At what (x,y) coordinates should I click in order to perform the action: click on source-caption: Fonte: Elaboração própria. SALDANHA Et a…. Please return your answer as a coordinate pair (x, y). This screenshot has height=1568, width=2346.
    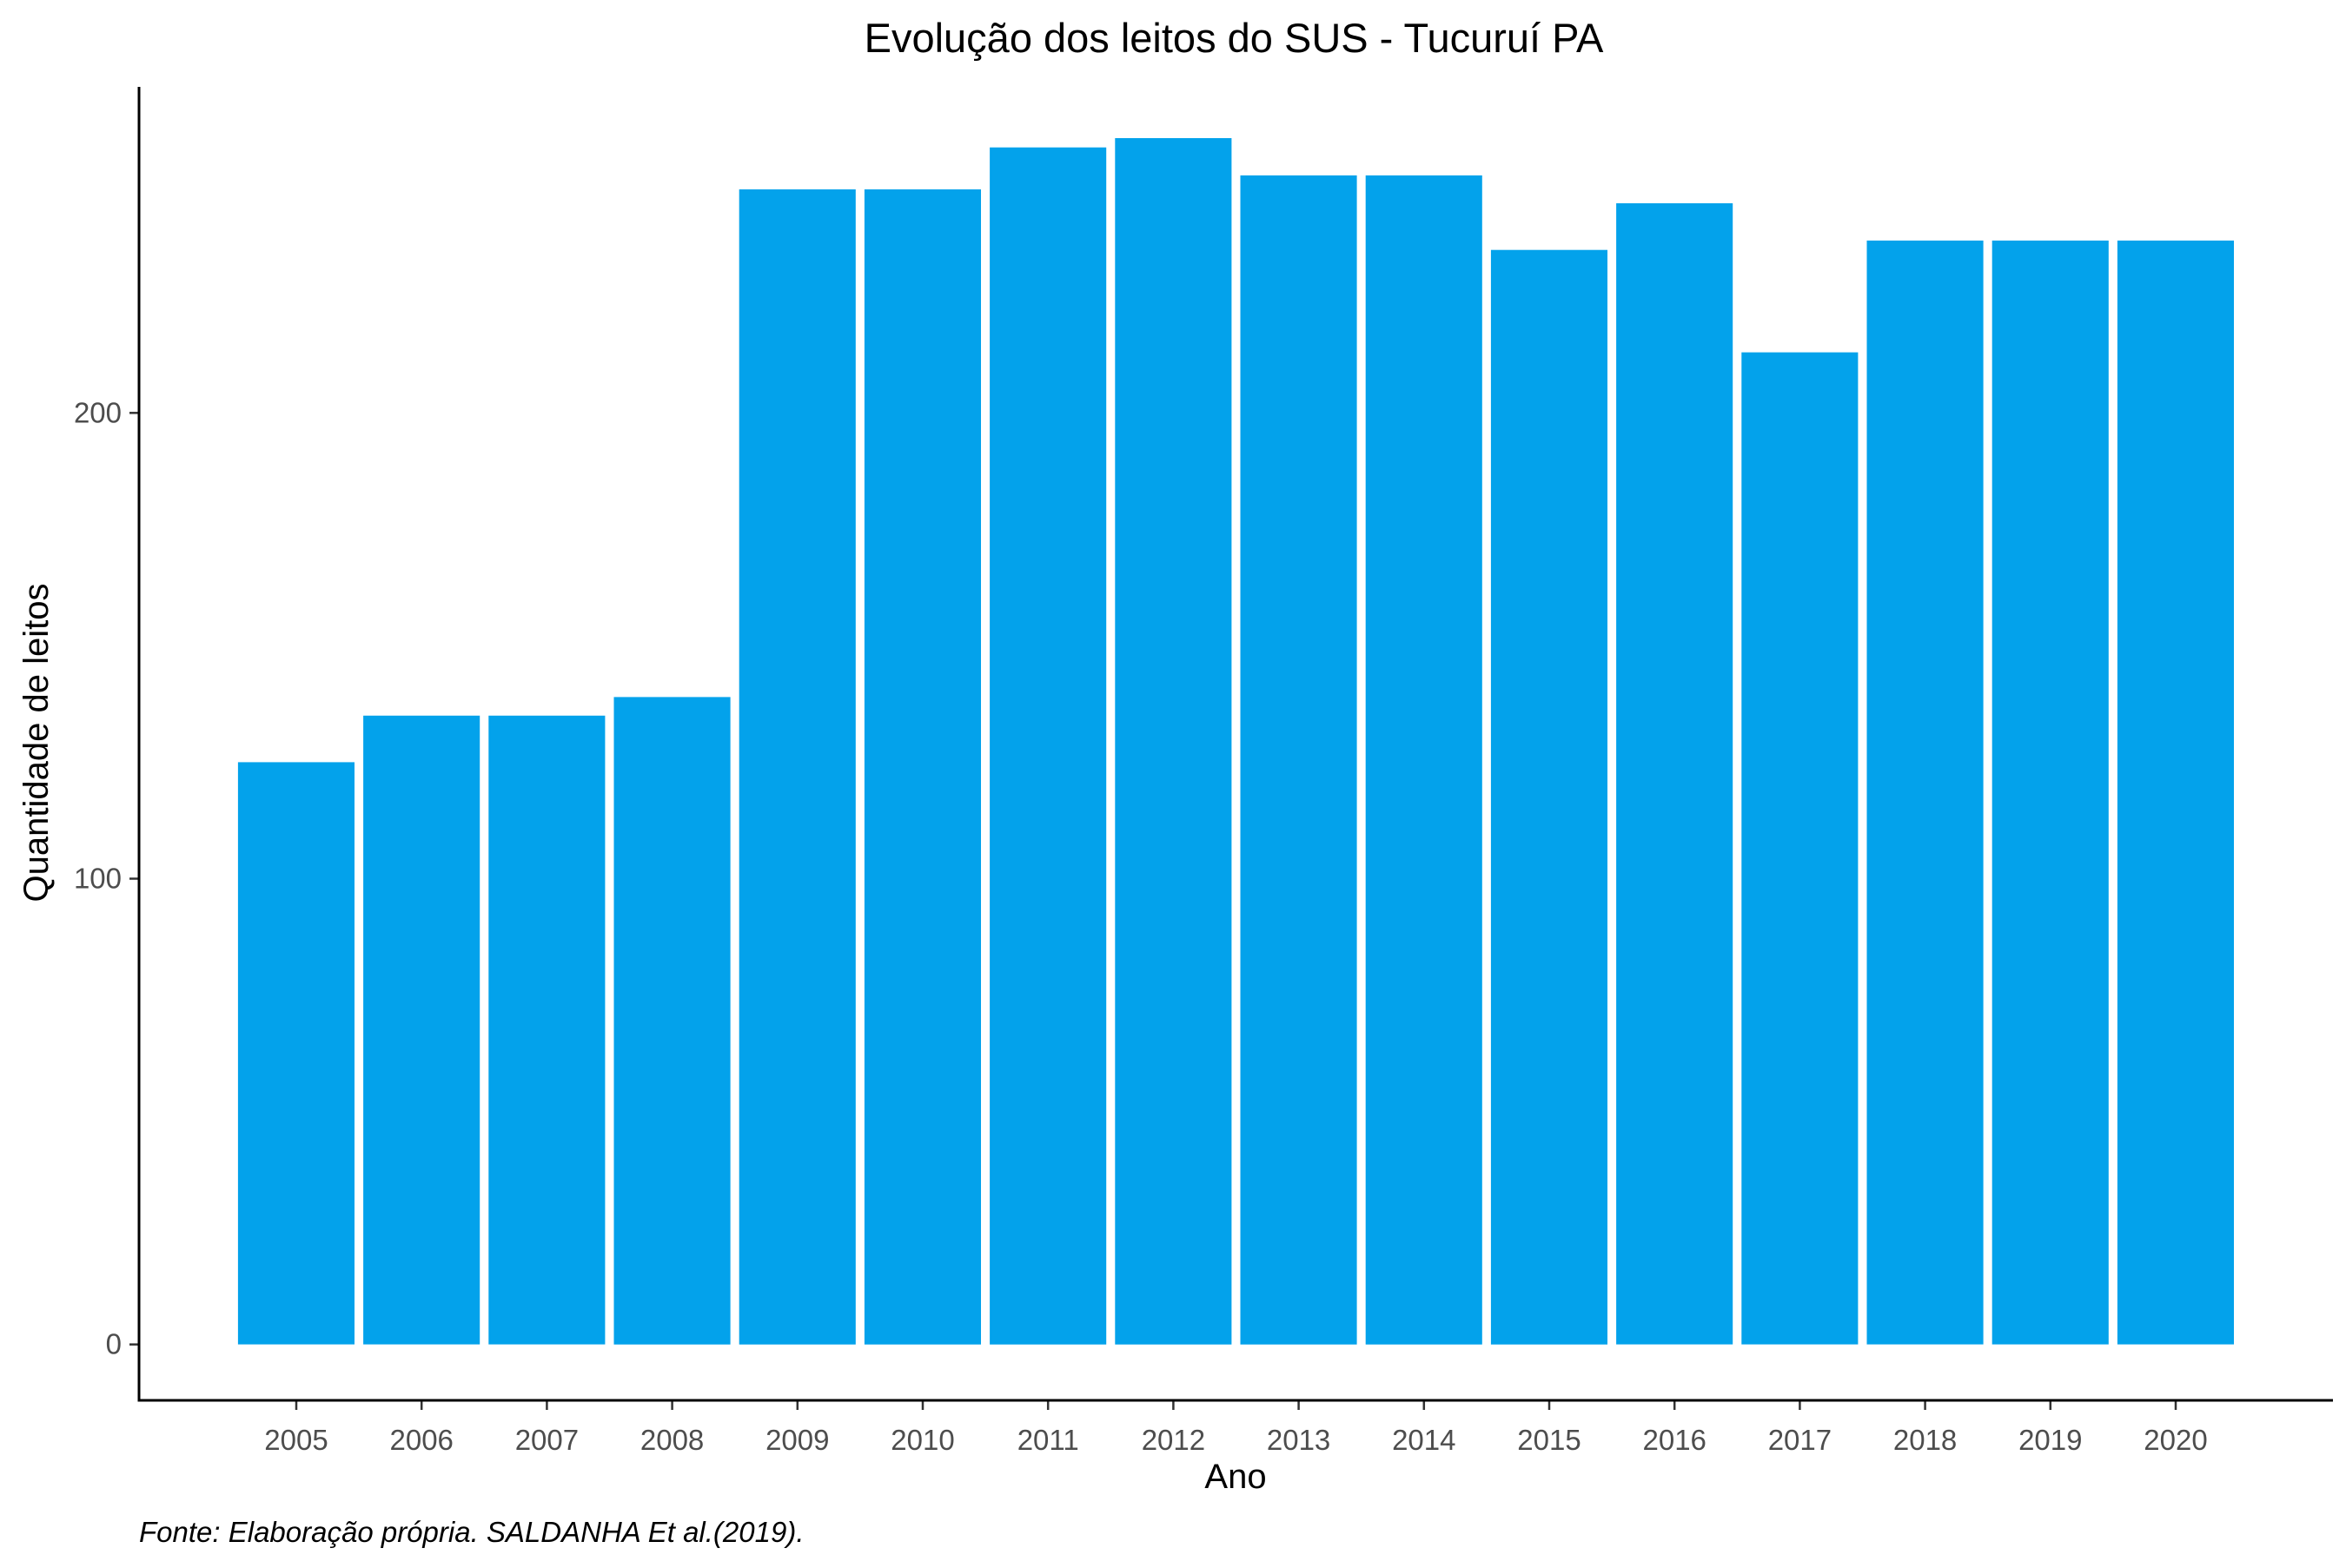
    Looking at the image, I should click on (472, 1532).